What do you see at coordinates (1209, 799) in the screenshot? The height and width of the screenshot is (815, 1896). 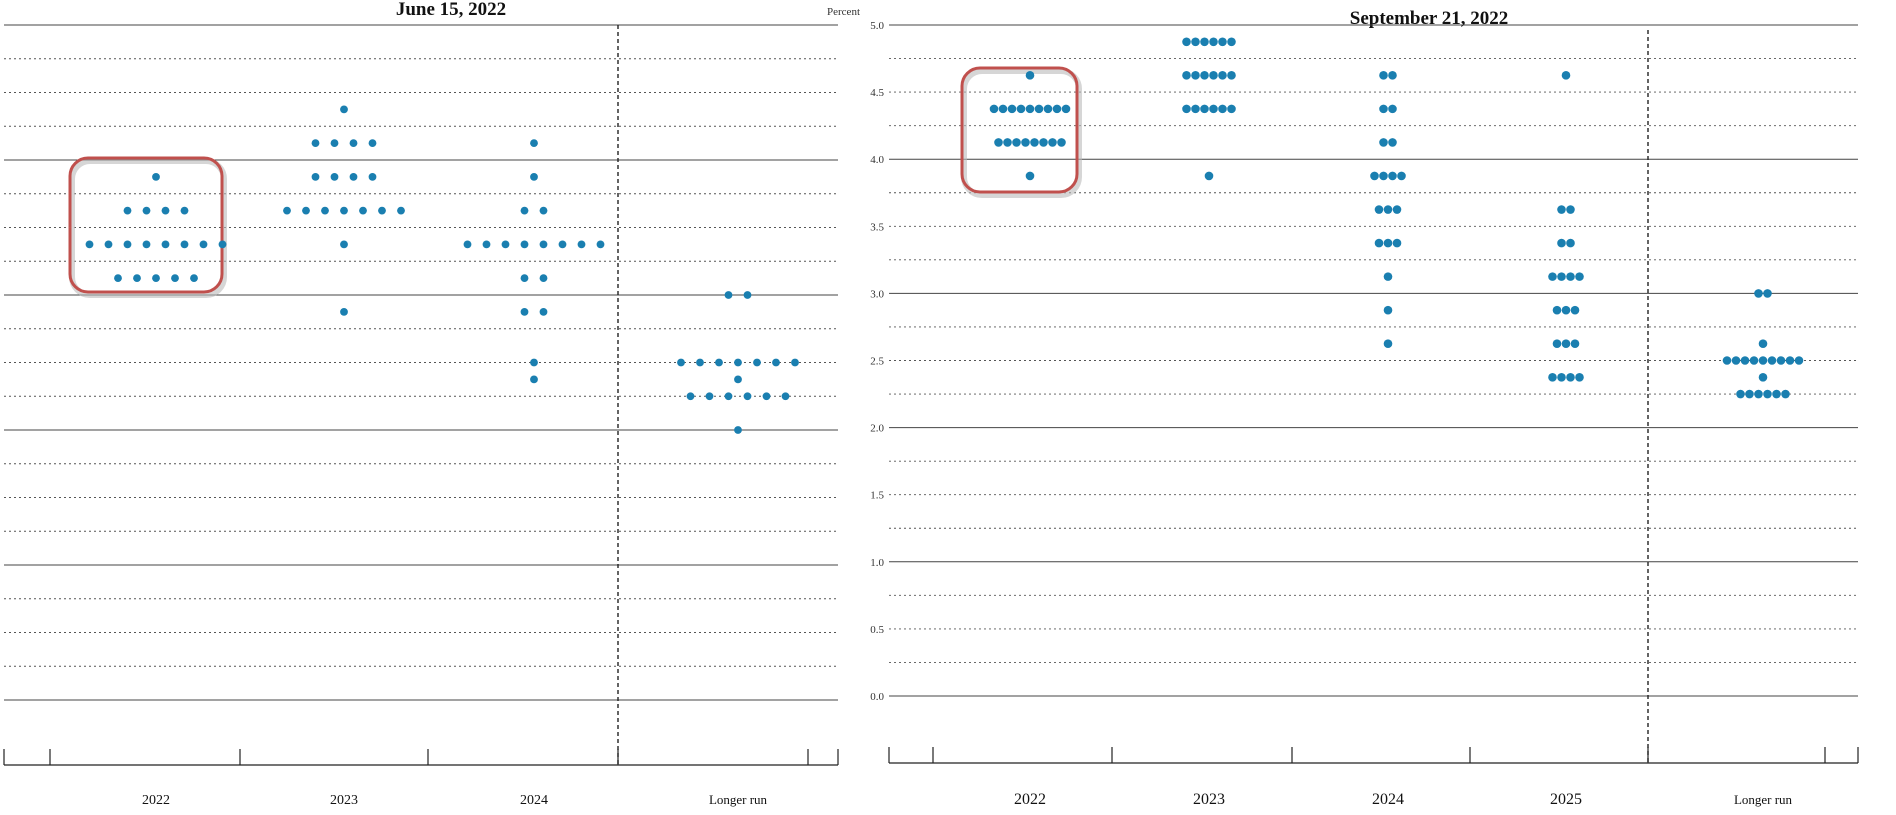 I see `x-category-label: 2023` at bounding box center [1209, 799].